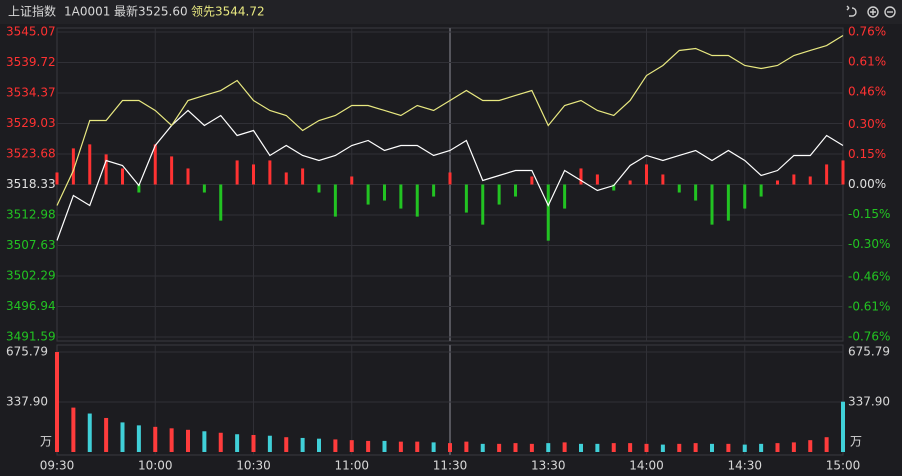  What do you see at coordinates (867, 92) in the screenshot?
I see `y2-tick-label: 0.46%` at bounding box center [867, 92].